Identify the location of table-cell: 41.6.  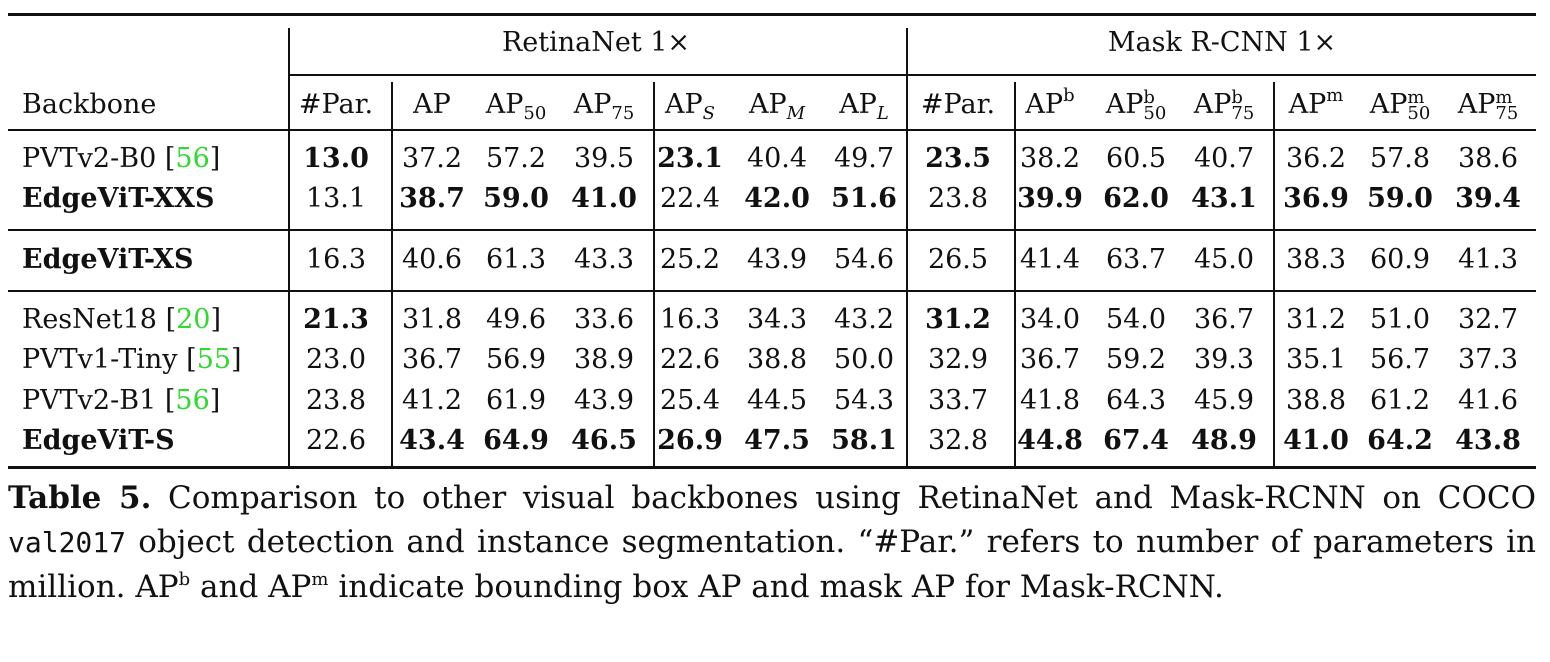
(1488, 400).